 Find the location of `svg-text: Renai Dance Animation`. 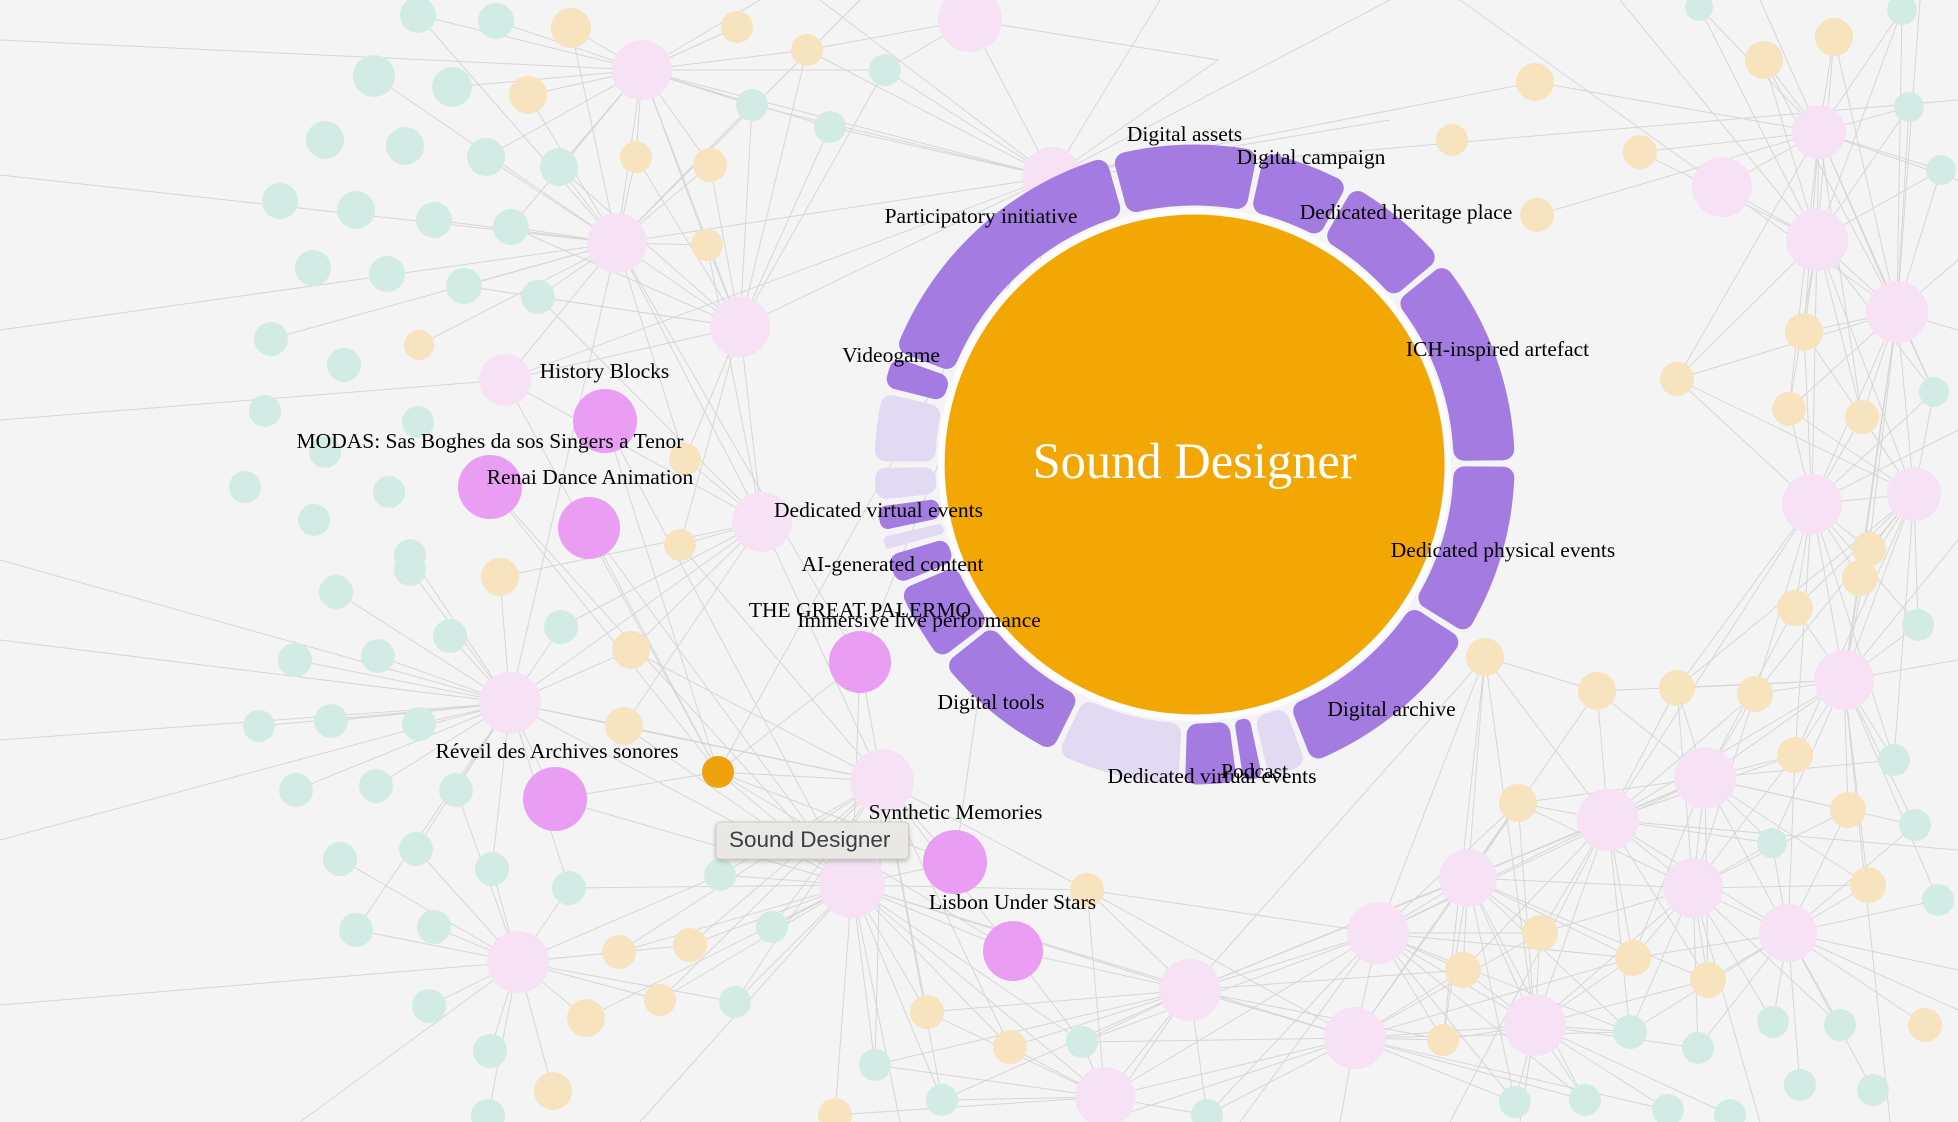

svg-text: Renai Dance Animation is located at coordinates (590, 477).